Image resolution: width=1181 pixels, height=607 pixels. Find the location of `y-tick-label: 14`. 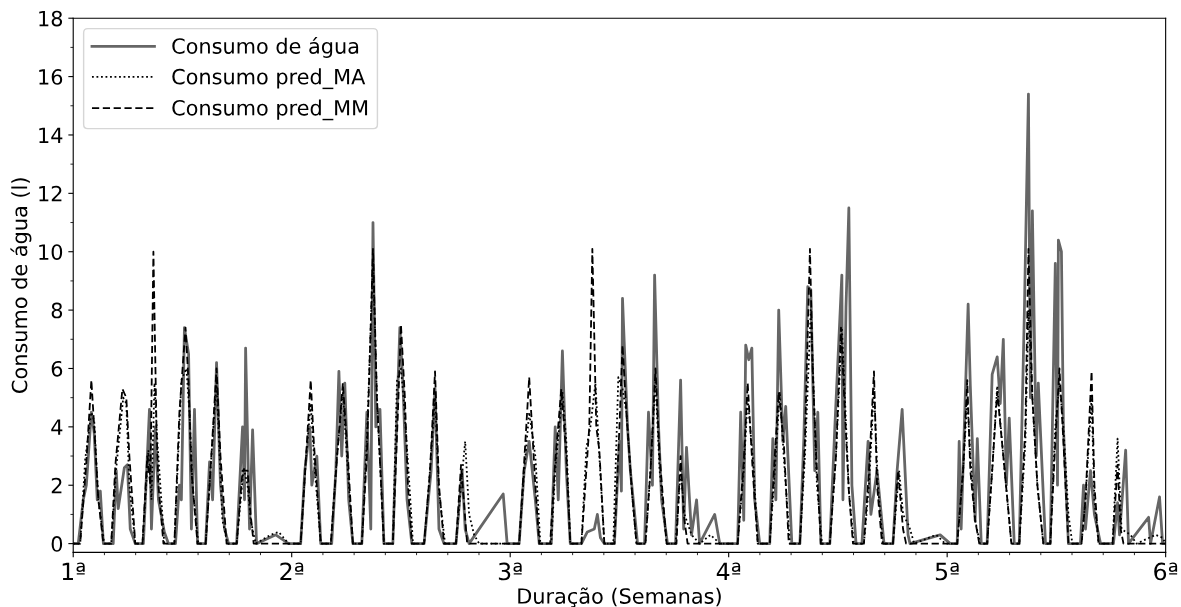

y-tick-label: 14 is located at coordinates (51, 135).